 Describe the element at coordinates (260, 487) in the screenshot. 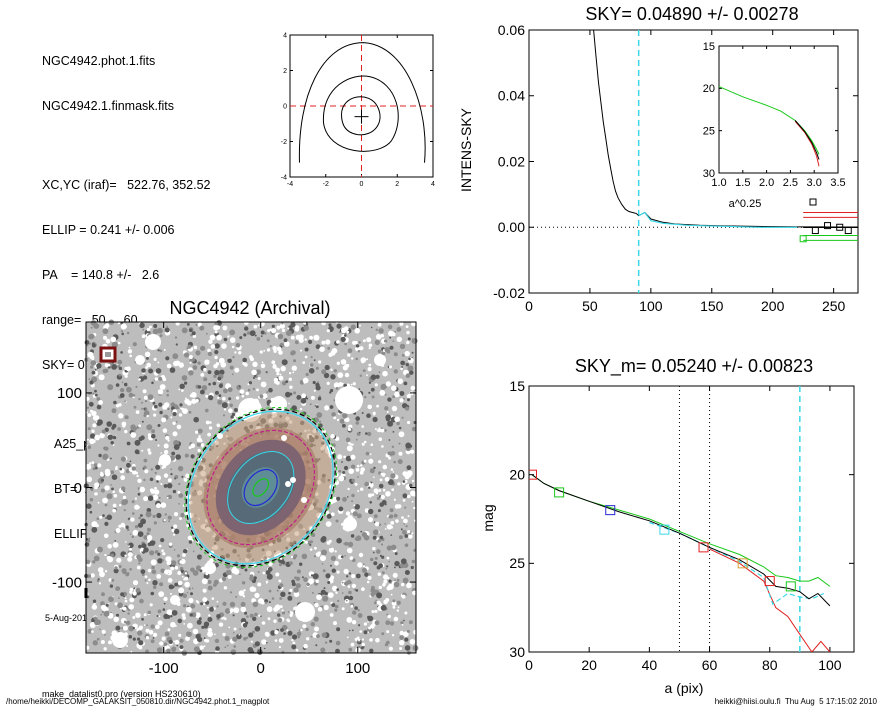

I see `isophote-outer-black` at that location.